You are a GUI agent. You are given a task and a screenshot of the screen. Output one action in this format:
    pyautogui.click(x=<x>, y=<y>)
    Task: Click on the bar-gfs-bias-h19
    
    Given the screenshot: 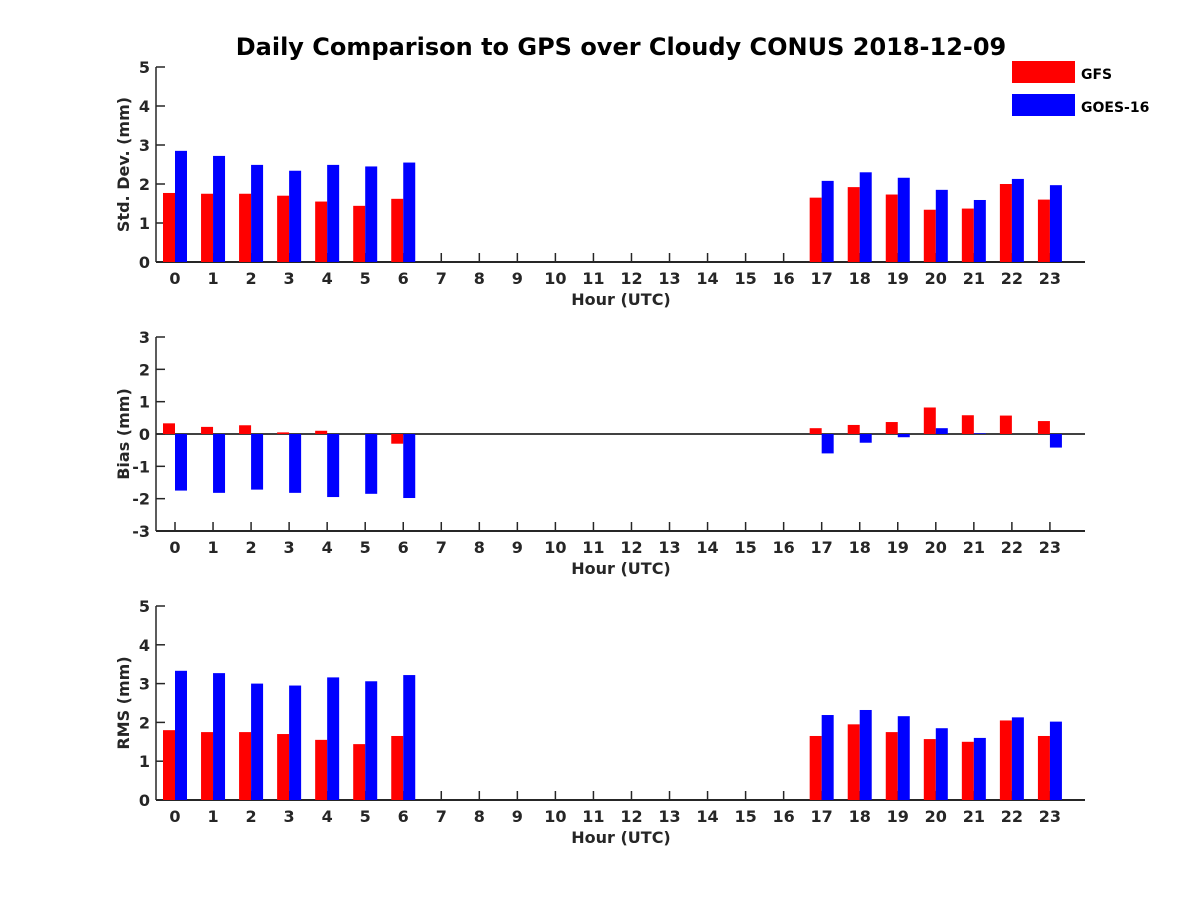 What is the action you would take?
    pyautogui.click(x=891, y=428)
    